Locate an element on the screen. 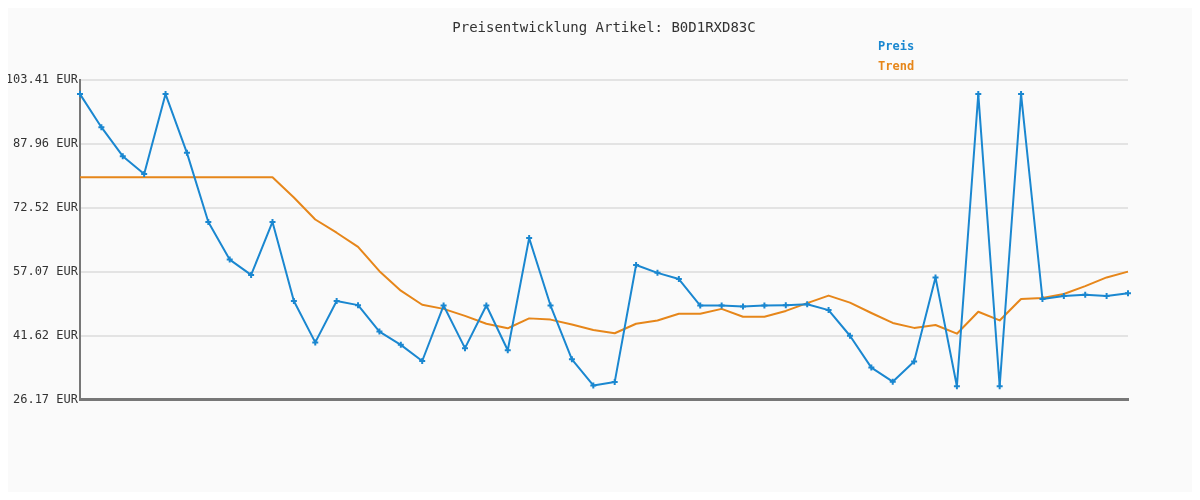 This screenshot has height=500, width=1200. text: Preis is located at coordinates (896, 46).